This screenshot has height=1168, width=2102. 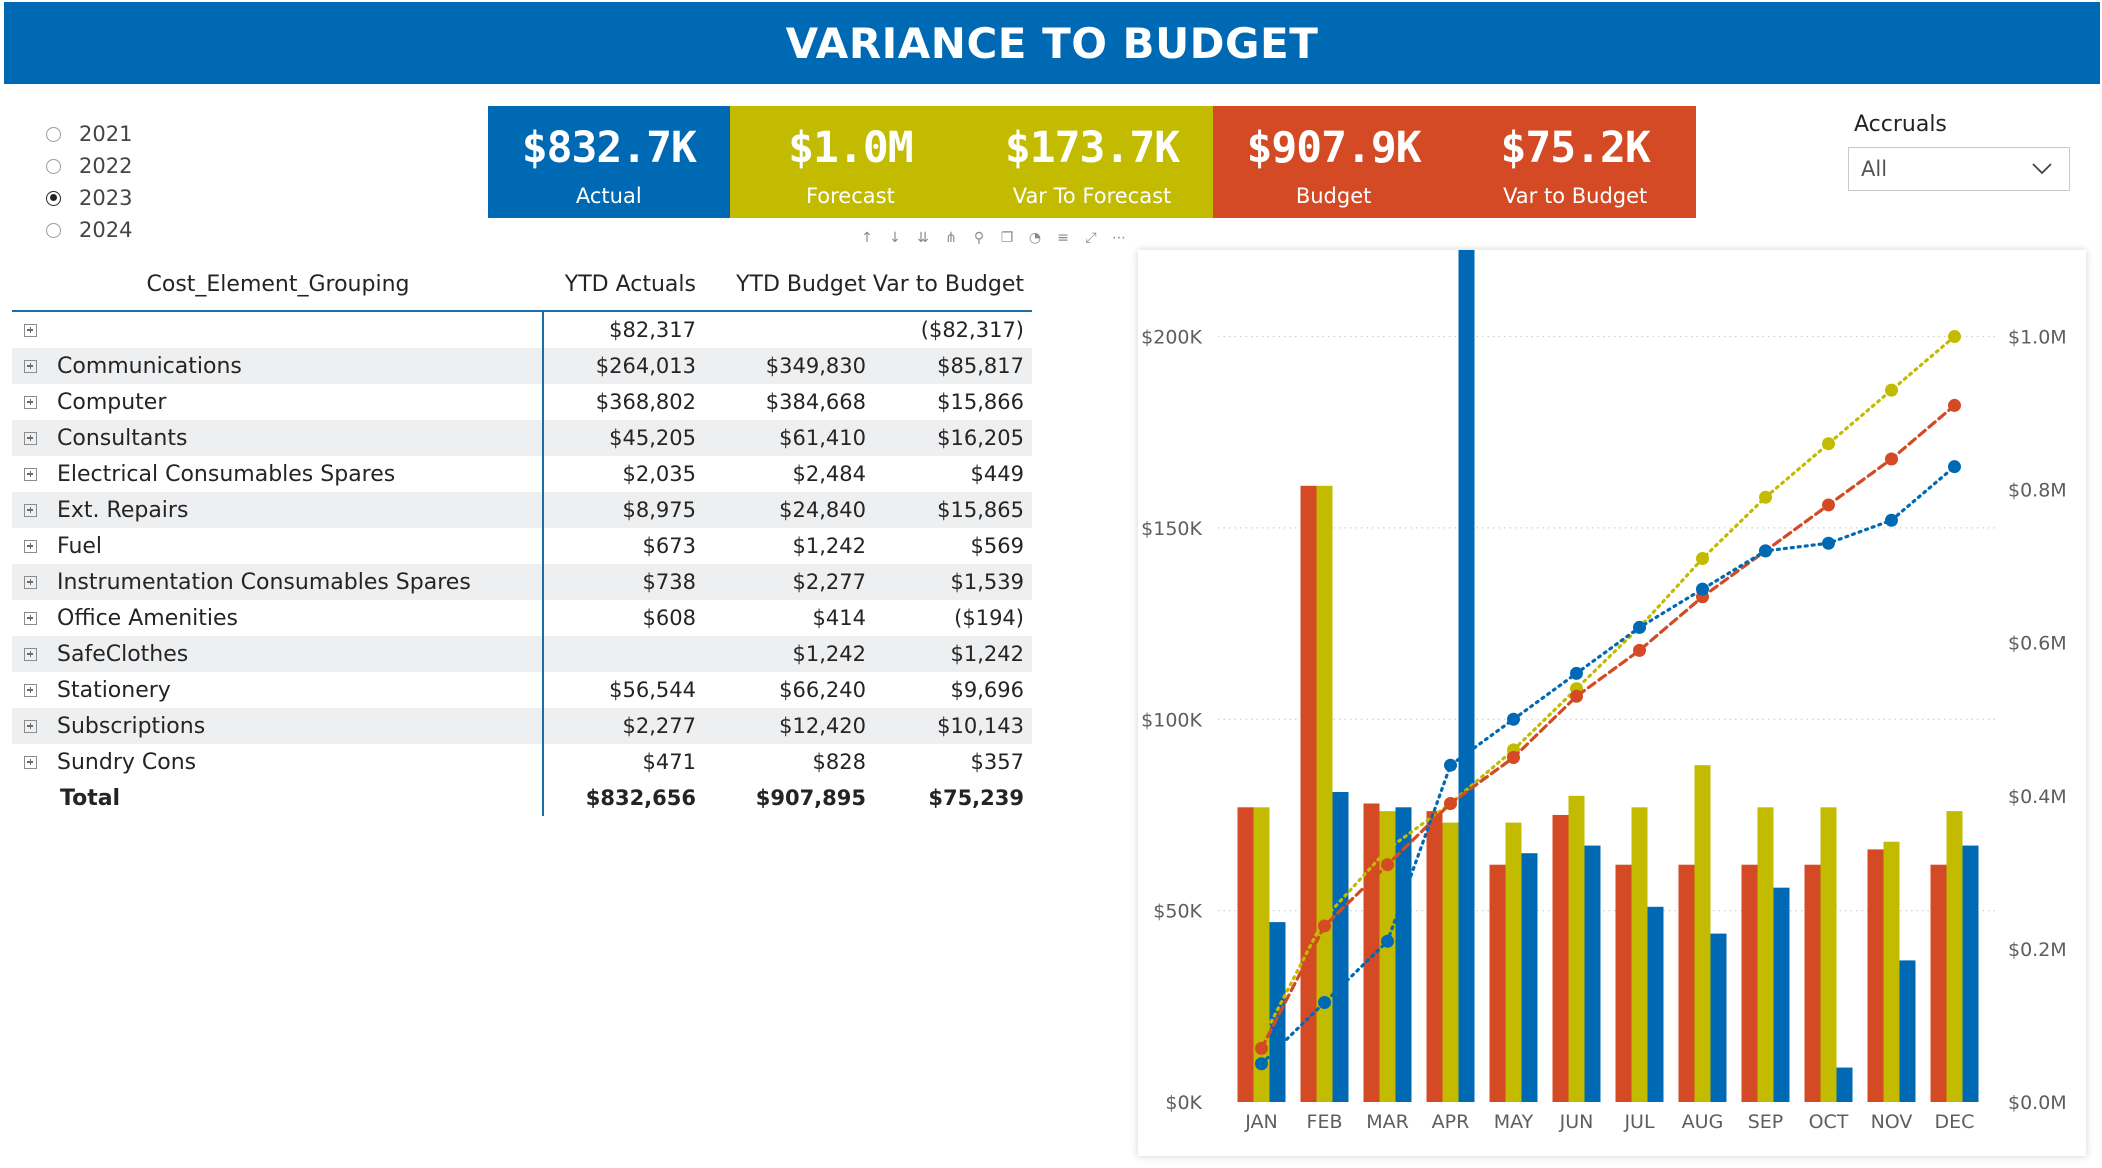 What do you see at coordinates (89, 166) in the screenshot?
I see `year-option-2022: 2022` at bounding box center [89, 166].